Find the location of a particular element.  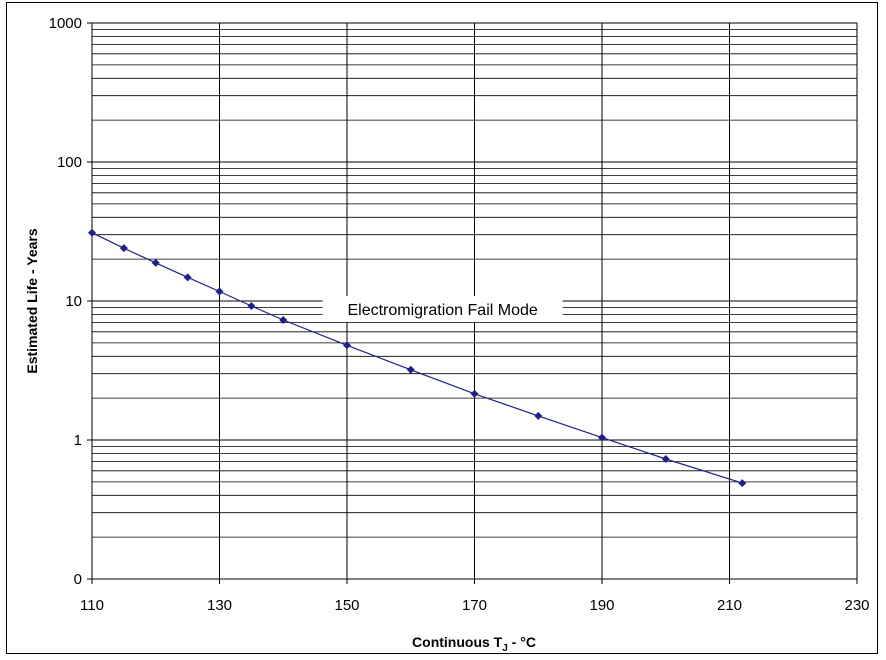

annotation-background is located at coordinates (442, 309).